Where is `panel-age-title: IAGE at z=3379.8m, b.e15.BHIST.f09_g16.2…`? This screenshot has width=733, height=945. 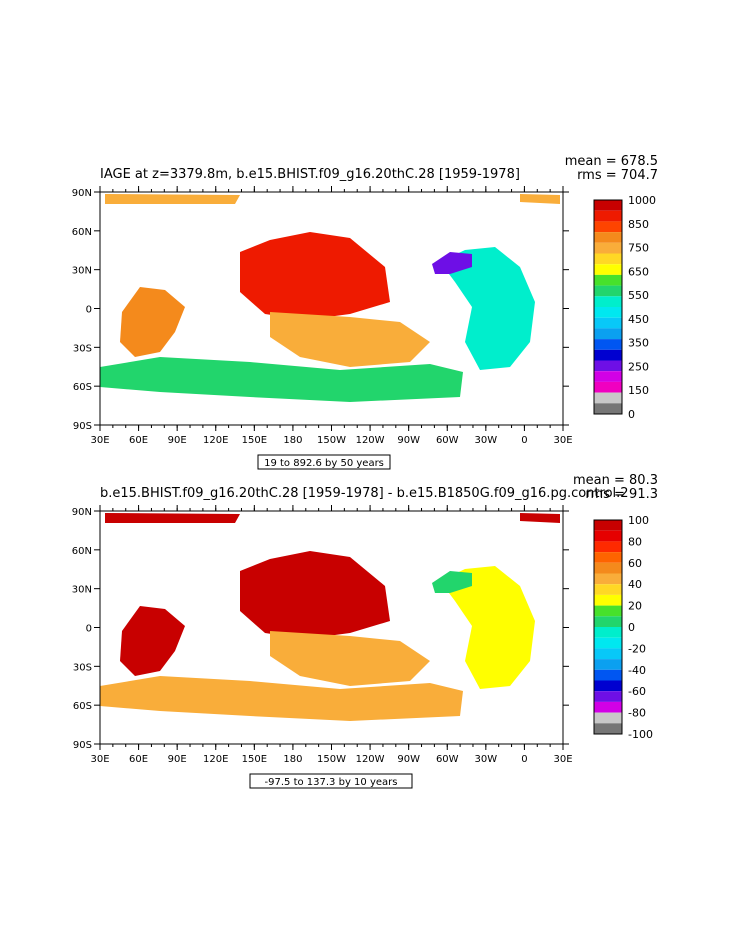 panel-age-title: IAGE at z=3379.8m, b.e15.BHIST.f09_g16.2… is located at coordinates (310, 174).